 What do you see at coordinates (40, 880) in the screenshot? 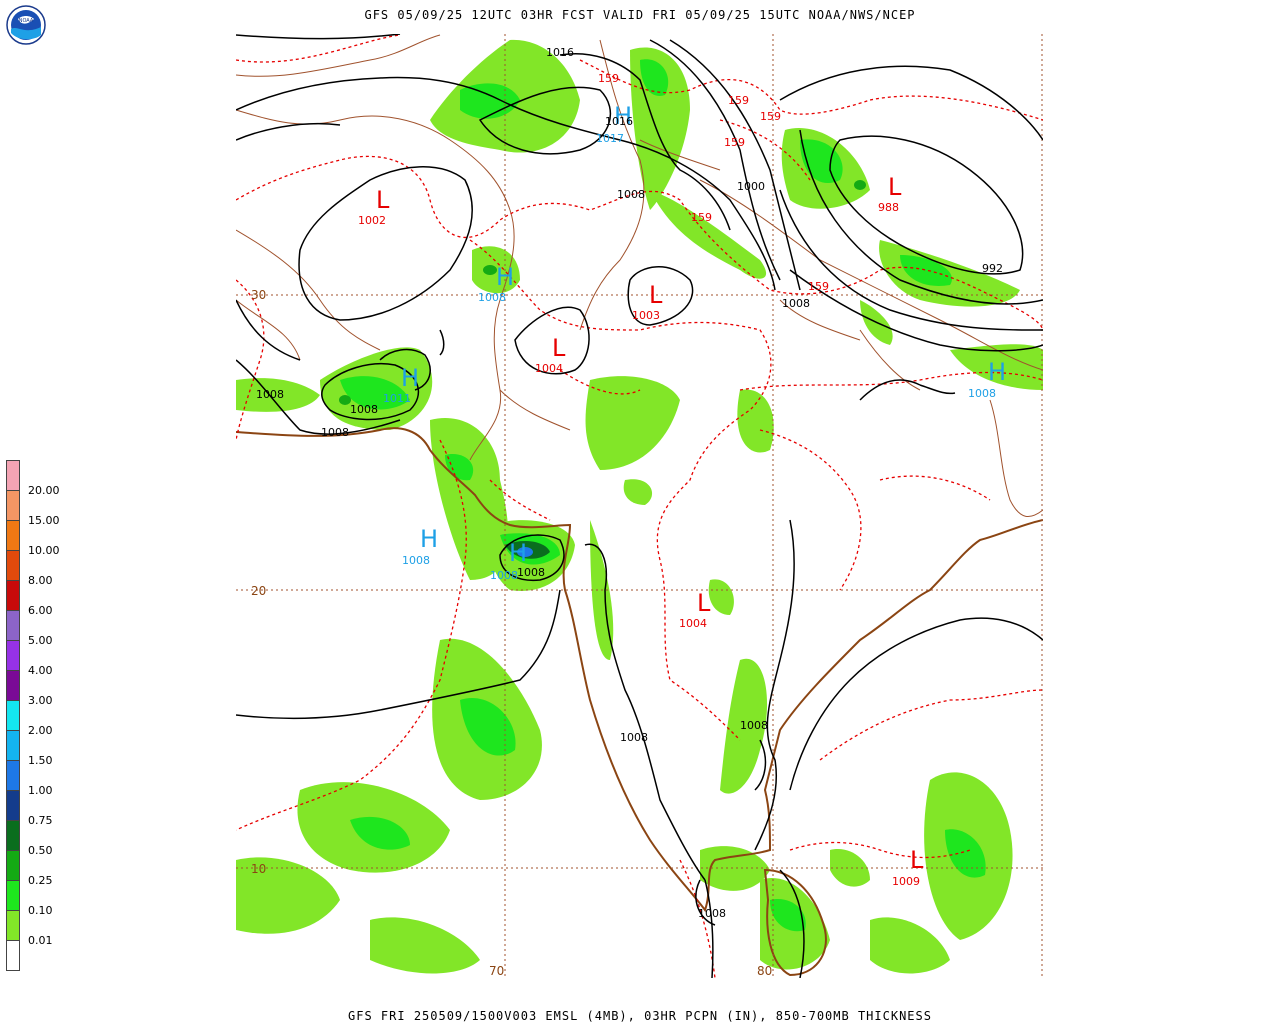
I see `legend-label: 0.25` at bounding box center [40, 880].